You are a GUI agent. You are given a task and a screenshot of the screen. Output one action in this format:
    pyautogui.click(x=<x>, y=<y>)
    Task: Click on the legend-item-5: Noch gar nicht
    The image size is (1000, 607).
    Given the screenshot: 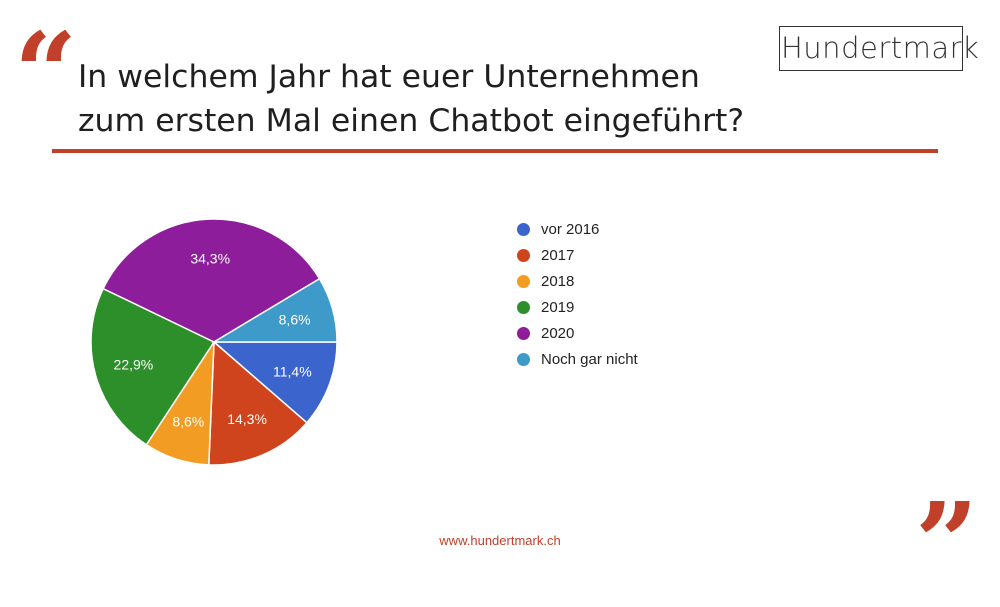 What is the action you would take?
    pyautogui.click(x=577, y=359)
    